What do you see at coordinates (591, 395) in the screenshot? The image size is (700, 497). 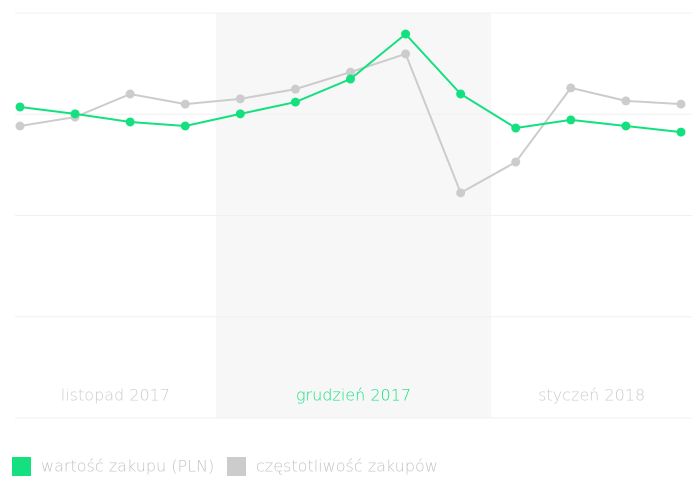 I see `period-label: styczeń 2018` at bounding box center [591, 395].